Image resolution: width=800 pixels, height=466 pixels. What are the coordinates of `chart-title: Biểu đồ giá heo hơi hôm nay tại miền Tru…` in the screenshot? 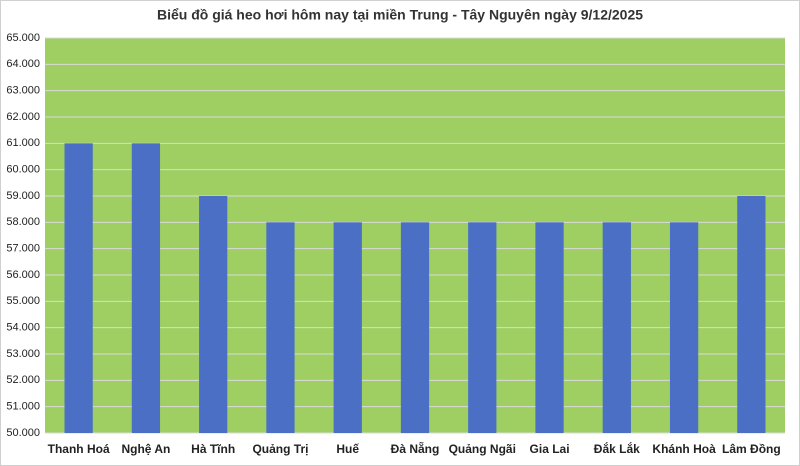 It's located at (400, 15).